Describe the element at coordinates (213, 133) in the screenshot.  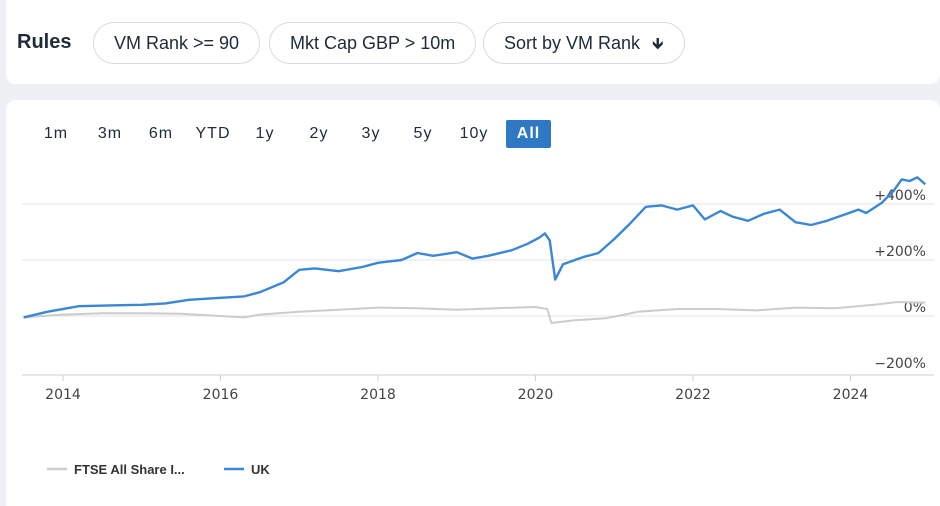
I see `range-button-ytd: YTD` at that location.